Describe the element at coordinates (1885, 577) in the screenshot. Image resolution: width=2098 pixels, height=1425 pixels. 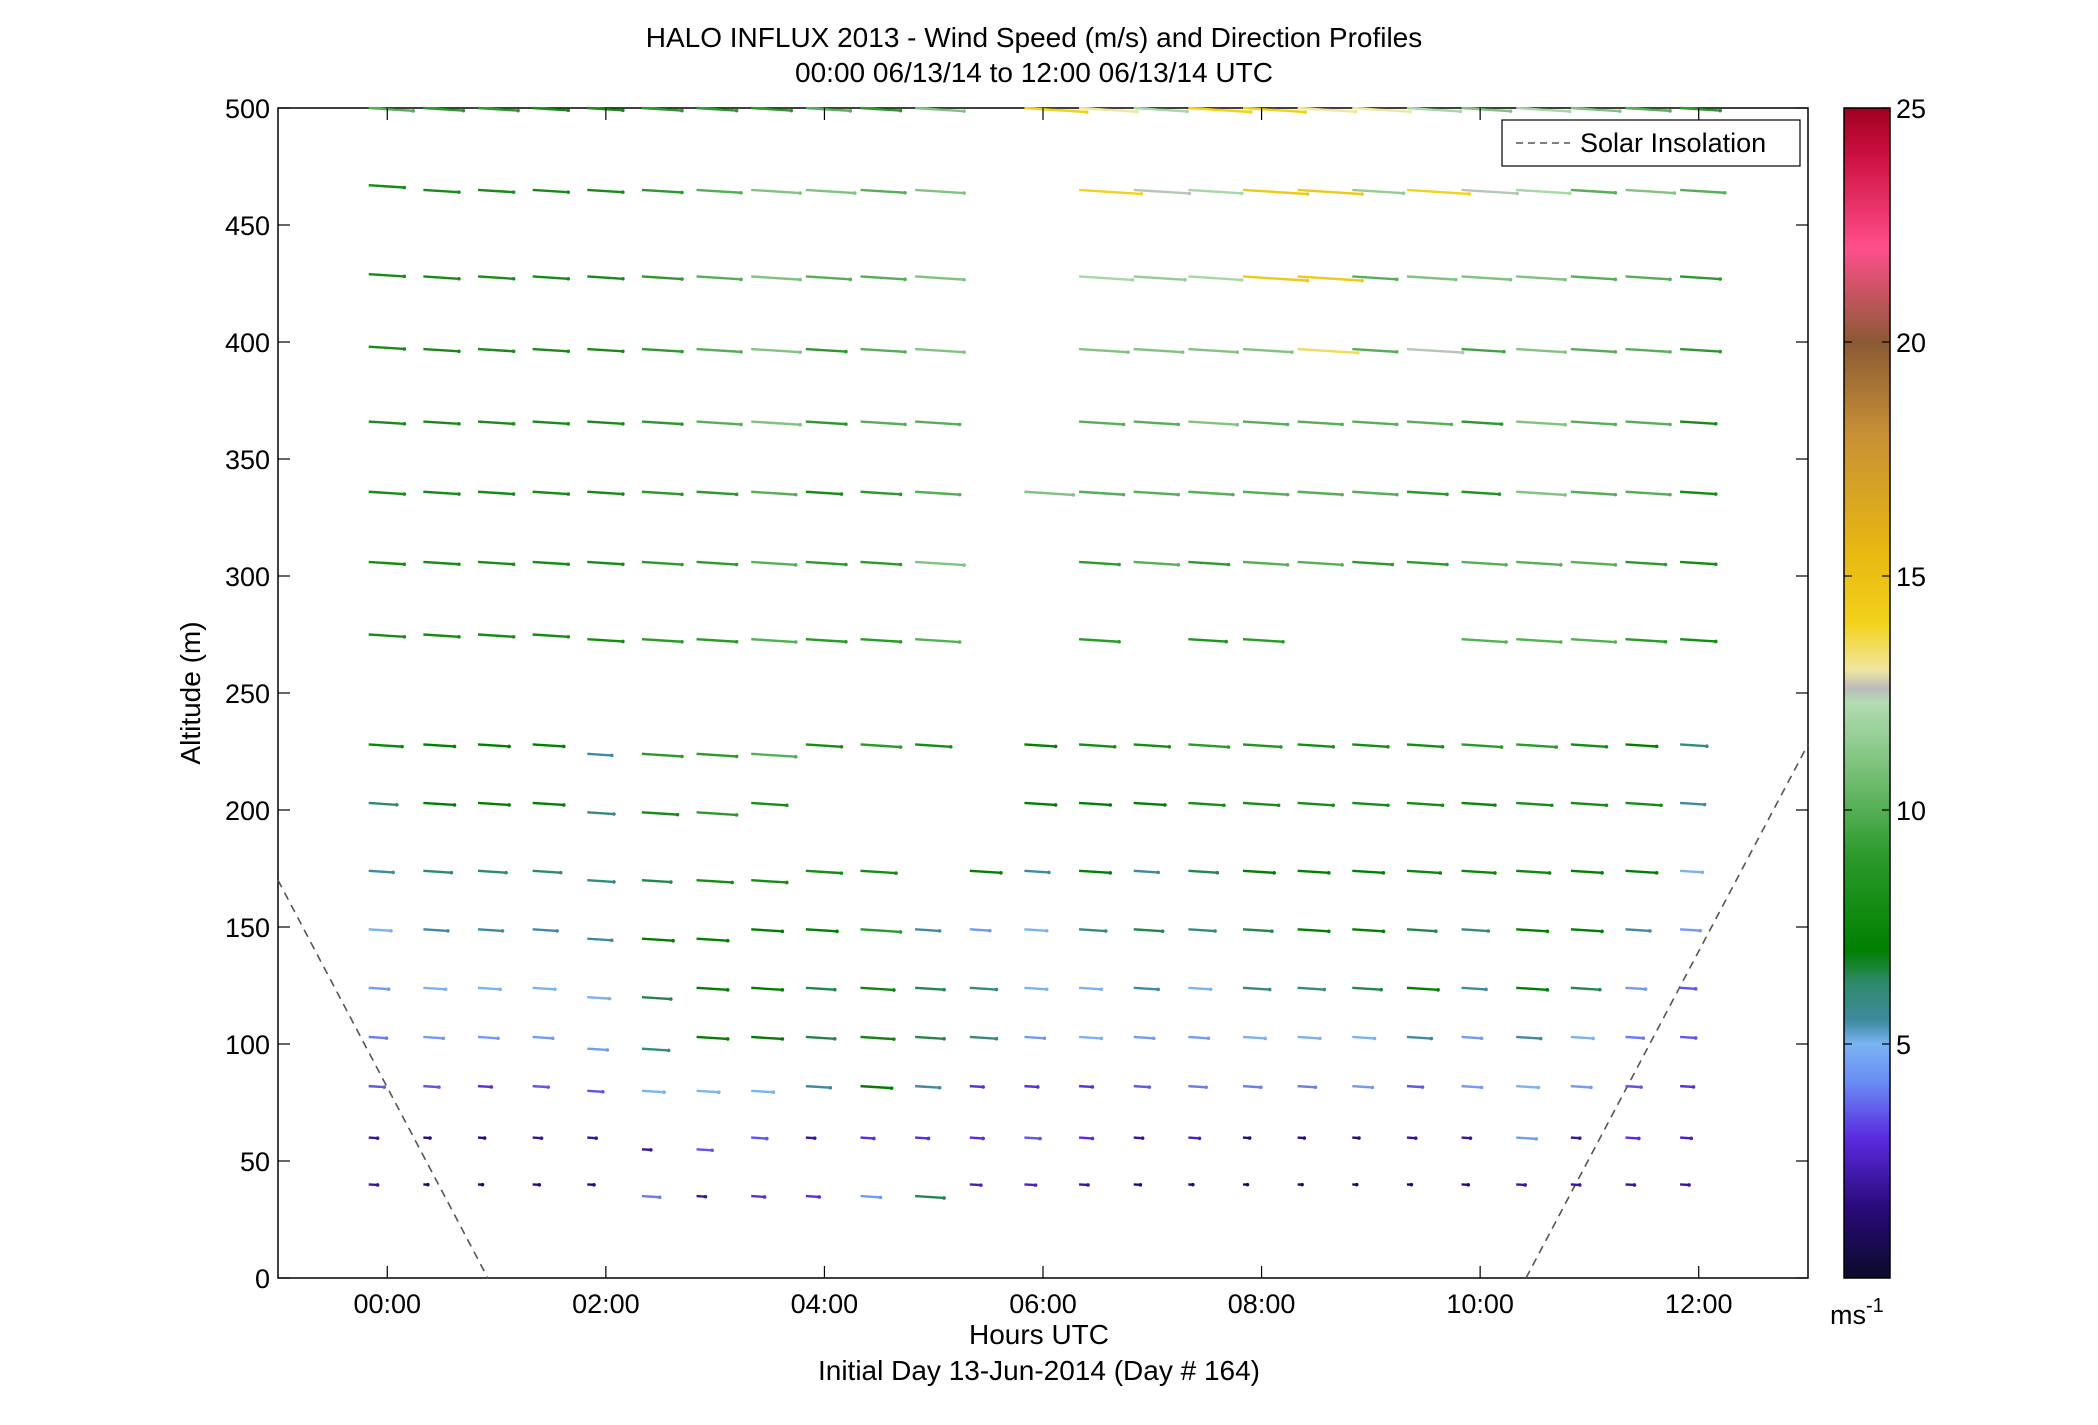
I see `colorbar-ticks: 5 10 15 20 25` at that location.